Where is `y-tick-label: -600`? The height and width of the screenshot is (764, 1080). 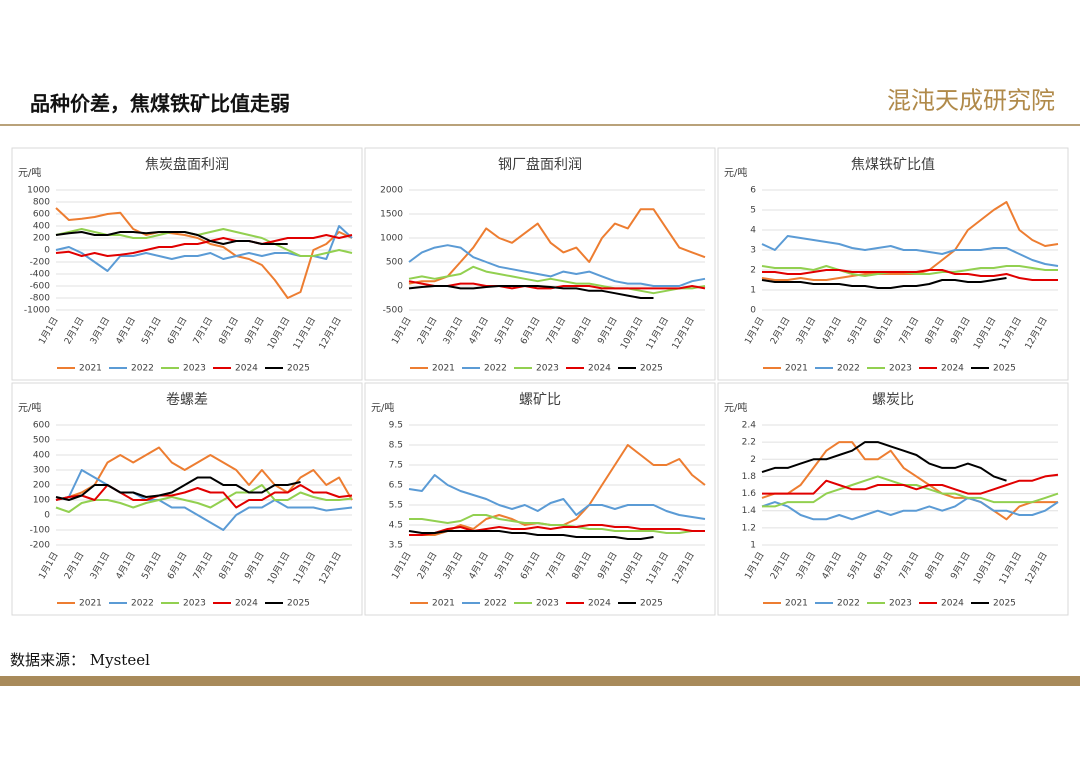 y-tick-label: -600 is located at coordinates (40, 287).